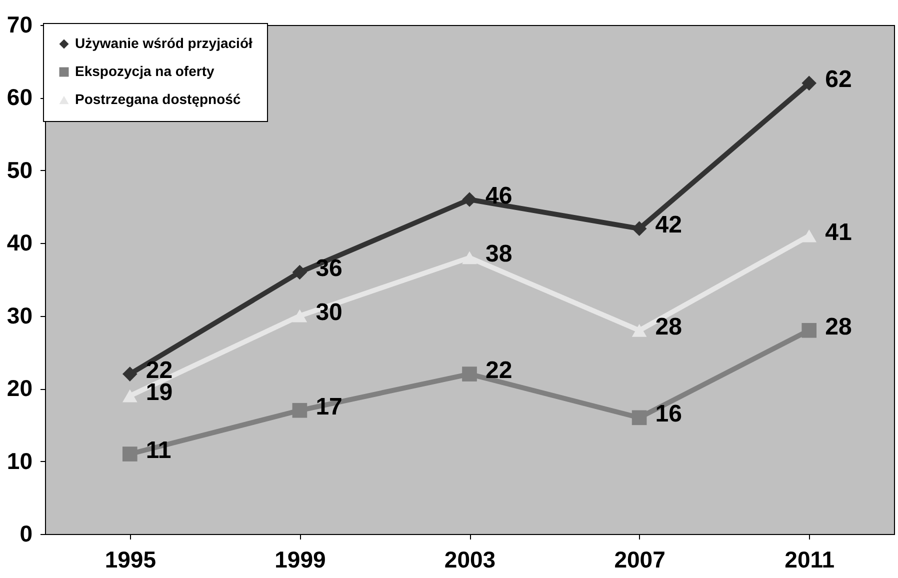  What do you see at coordinates (158, 99) in the screenshot?
I see `legend-label: Postrzegana dostępność` at bounding box center [158, 99].